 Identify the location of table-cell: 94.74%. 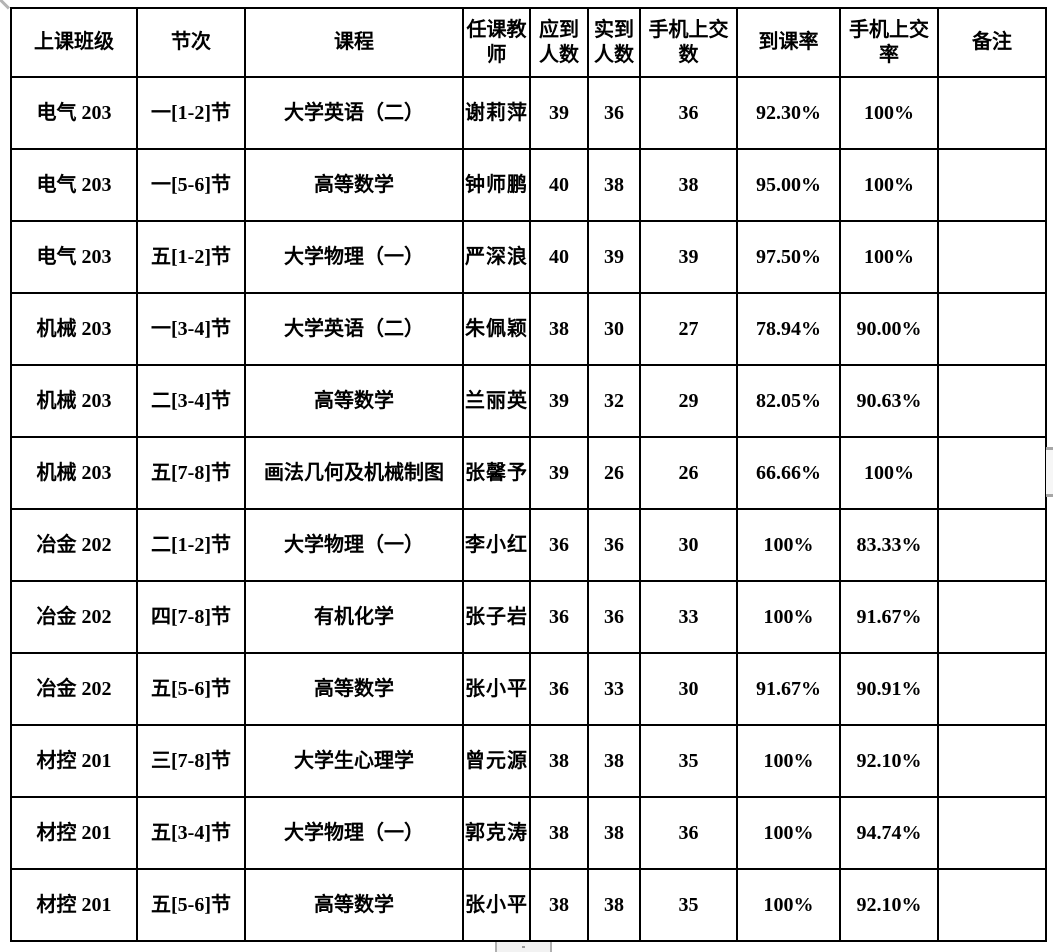
(889, 833).